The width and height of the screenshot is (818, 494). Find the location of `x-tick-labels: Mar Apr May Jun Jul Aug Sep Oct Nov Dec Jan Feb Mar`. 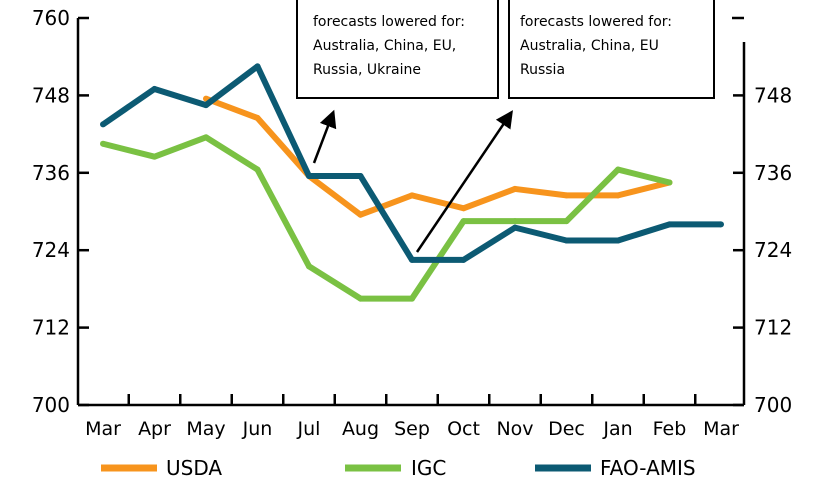

x-tick-labels: Mar Apr May Jun Jul Aug Sep Oct Nov Dec Jan Feb Mar is located at coordinates (412, 429).